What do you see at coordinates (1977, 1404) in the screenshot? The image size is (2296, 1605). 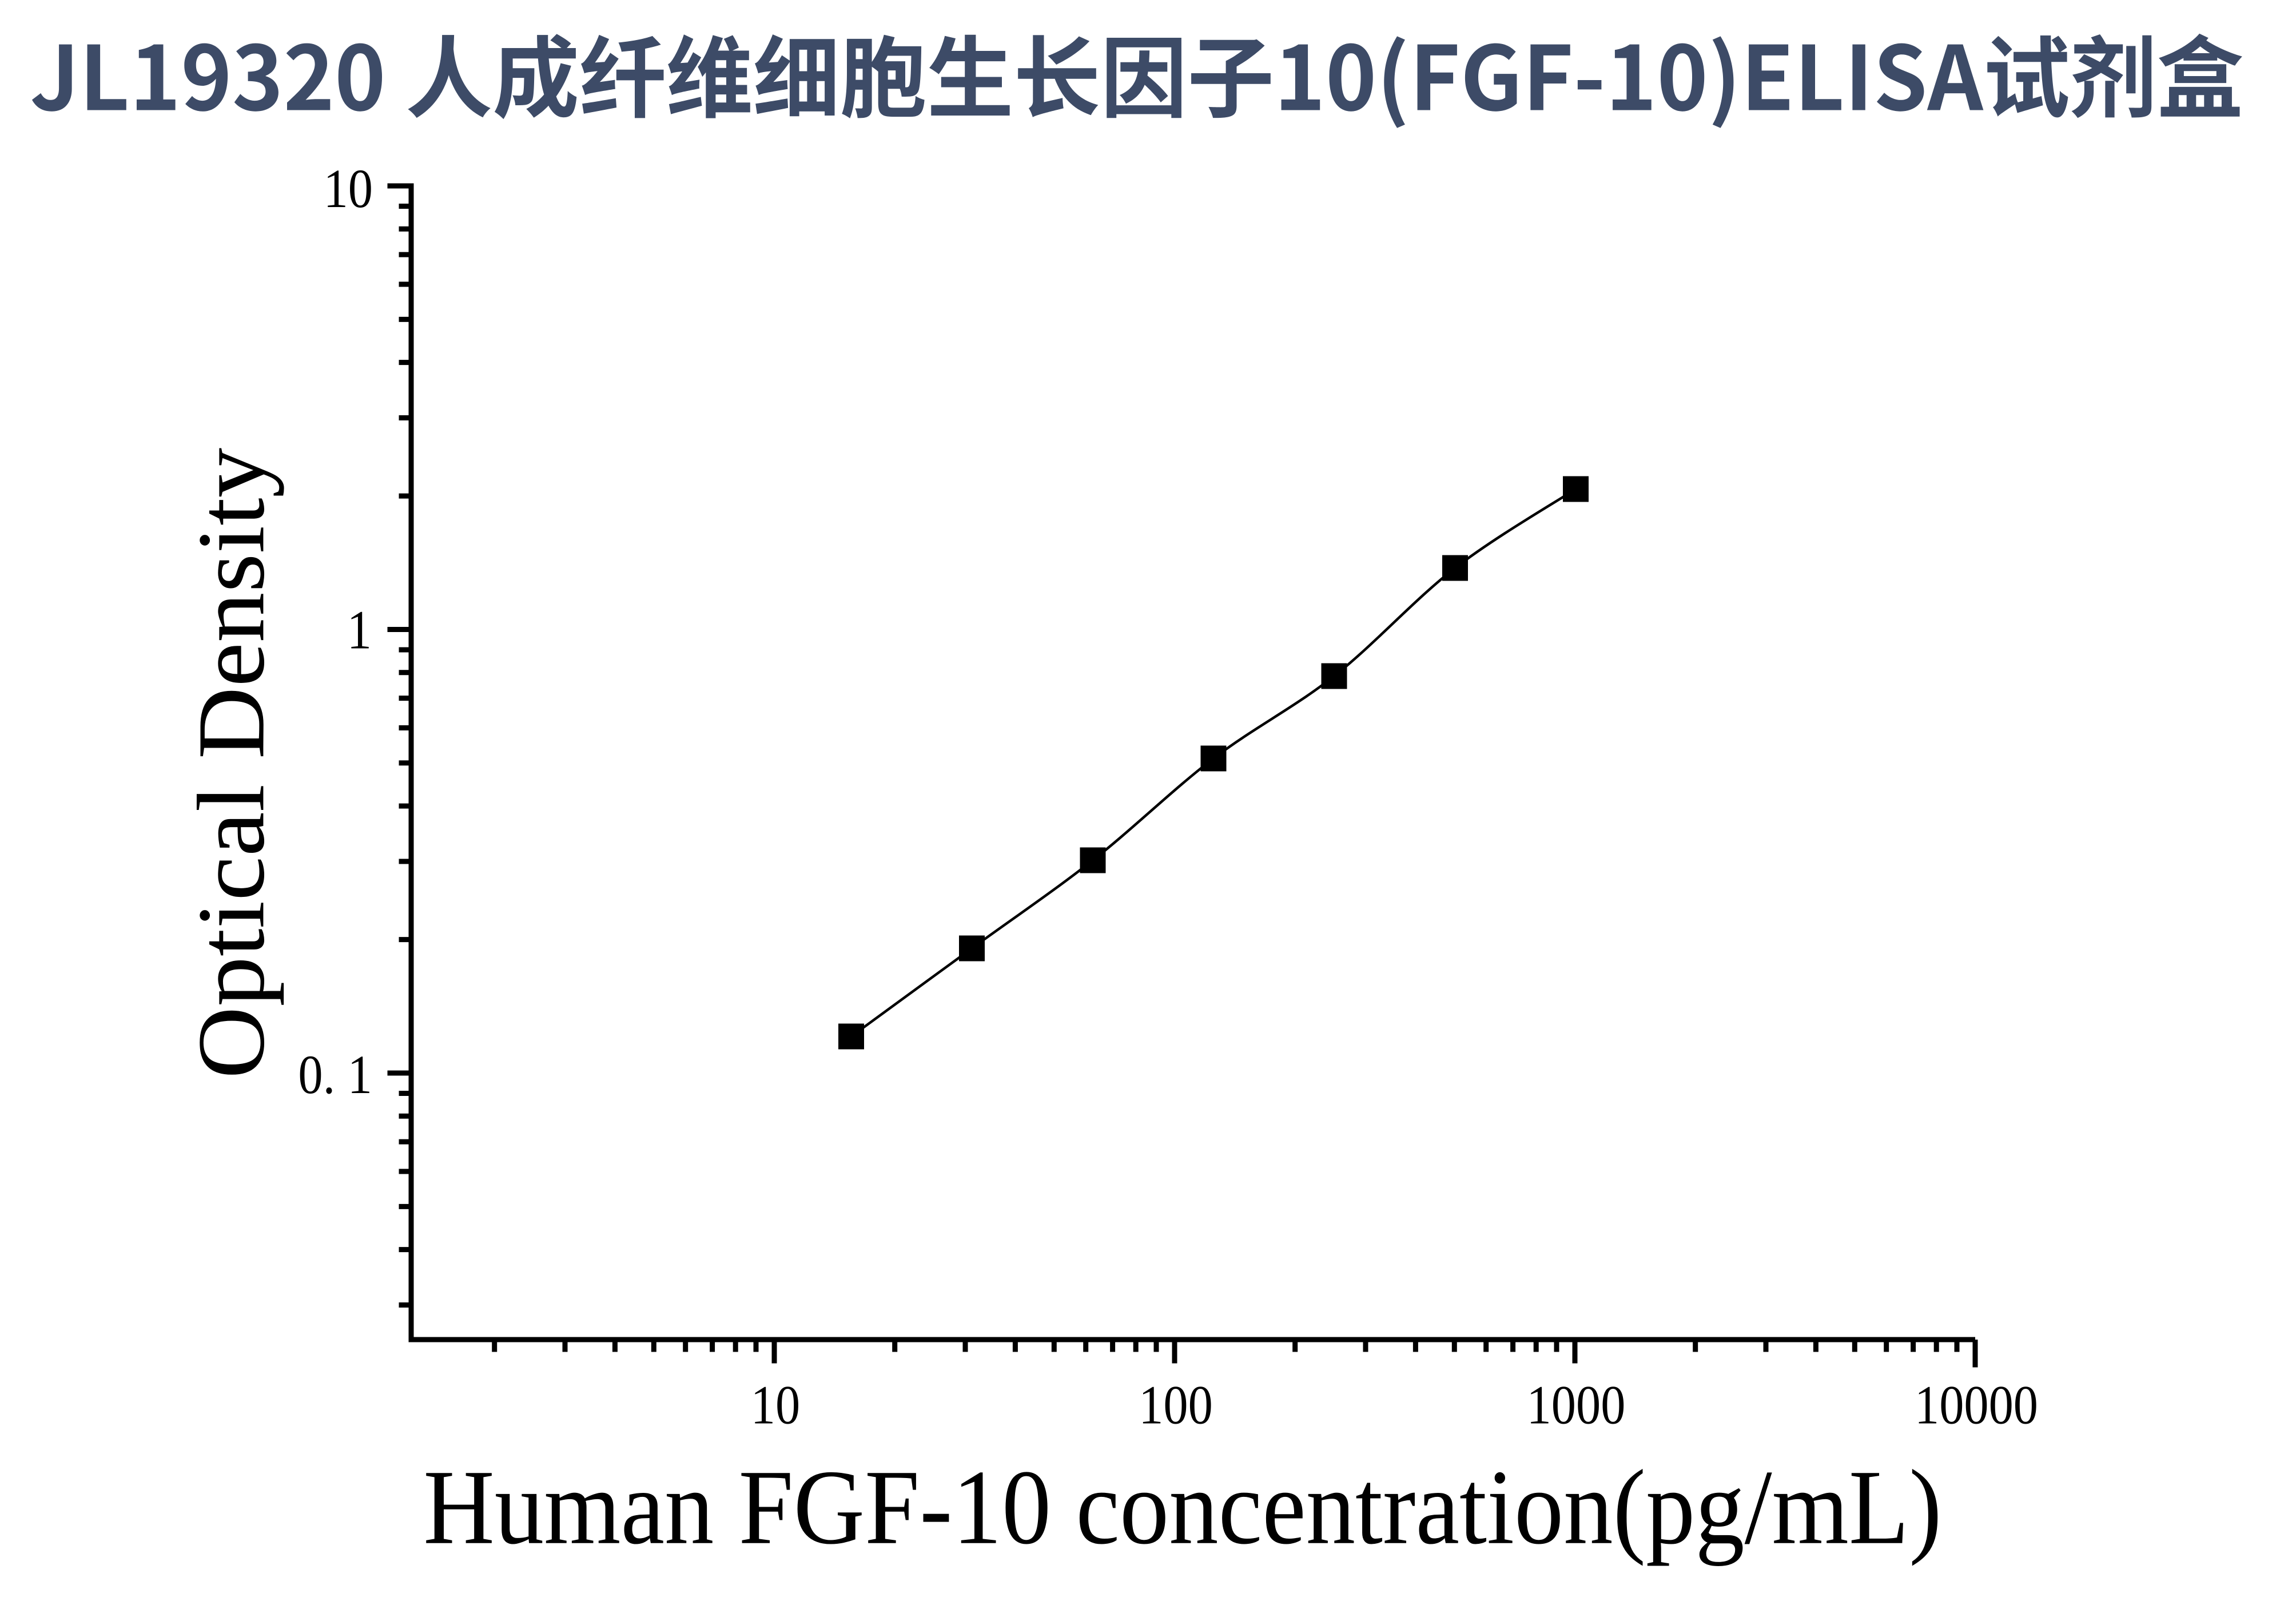 I see `svg-text: 10000` at bounding box center [1977, 1404].